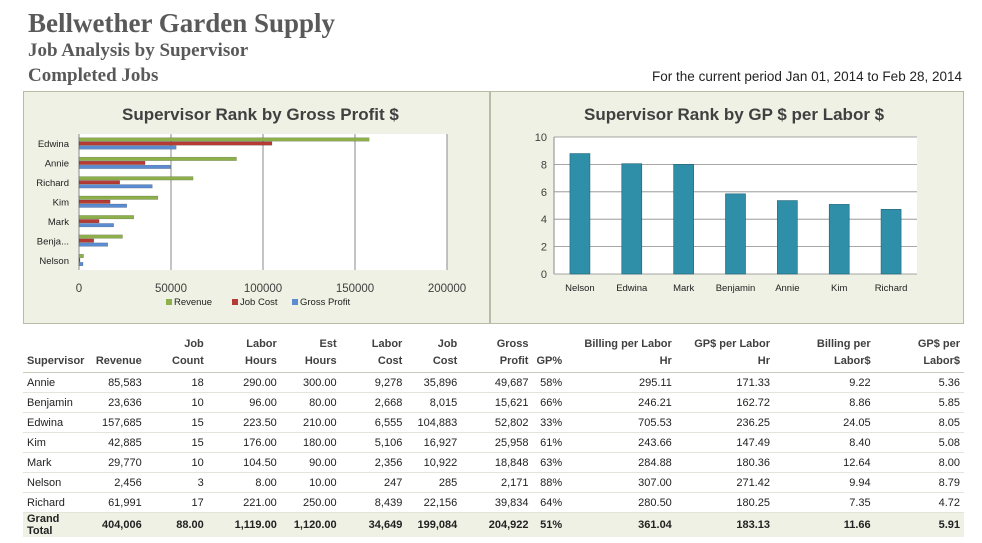 This screenshot has height=543, width=982. What do you see at coordinates (57, 164) in the screenshot?
I see `y-category-label: Annie` at bounding box center [57, 164].